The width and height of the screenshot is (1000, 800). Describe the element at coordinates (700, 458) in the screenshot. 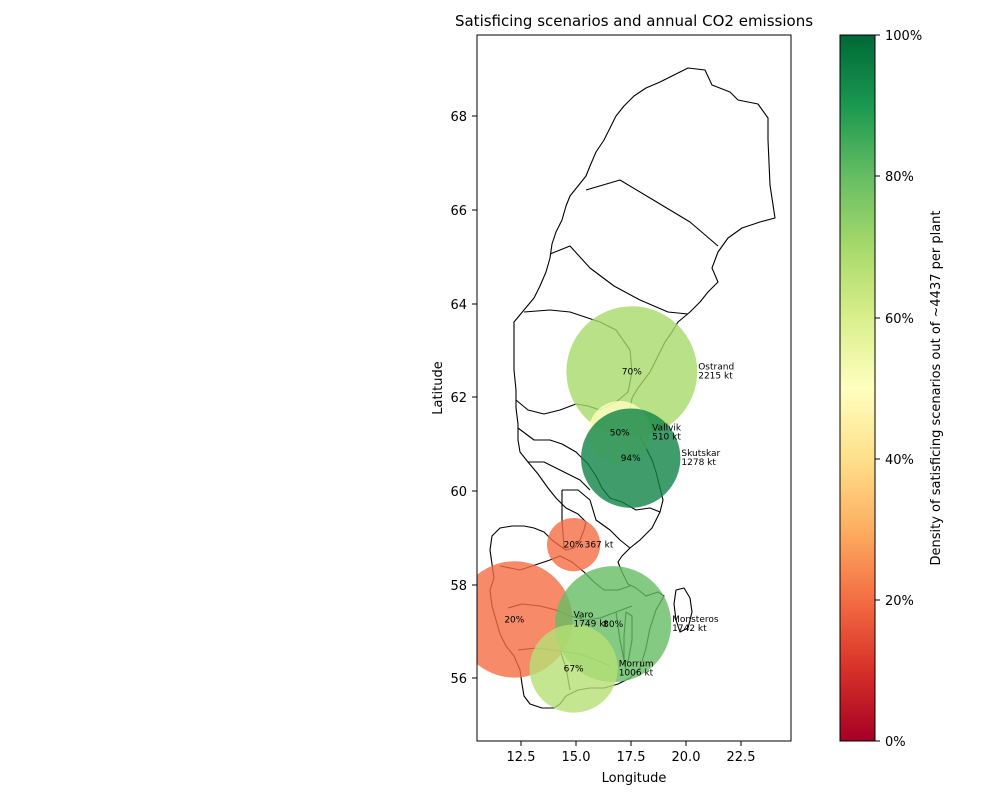

I see `plant-label: Skutskar 1278 kt` at that location.